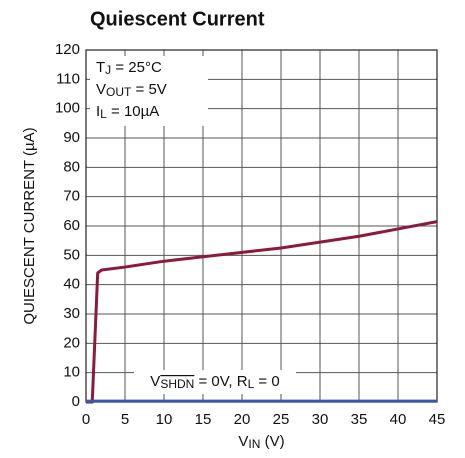 This screenshot has height=458, width=465. Describe the element at coordinates (71, 196) in the screenshot. I see `y-tick-label: 70` at that location.